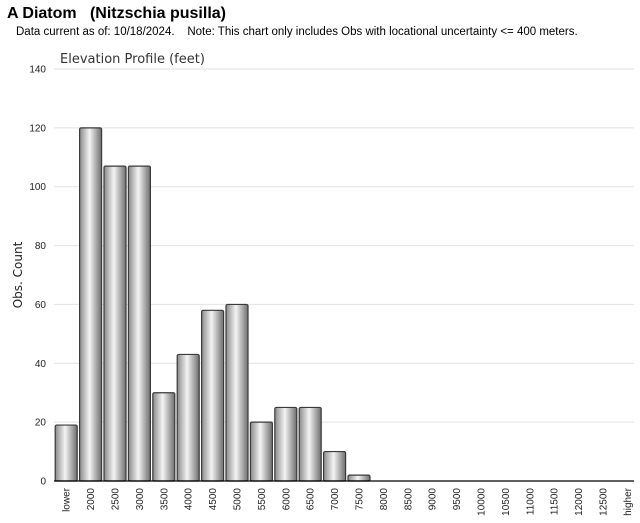  What do you see at coordinates (140, 499) in the screenshot?
I see `x-tick-label: 3000` at bounding box center [140, 499].